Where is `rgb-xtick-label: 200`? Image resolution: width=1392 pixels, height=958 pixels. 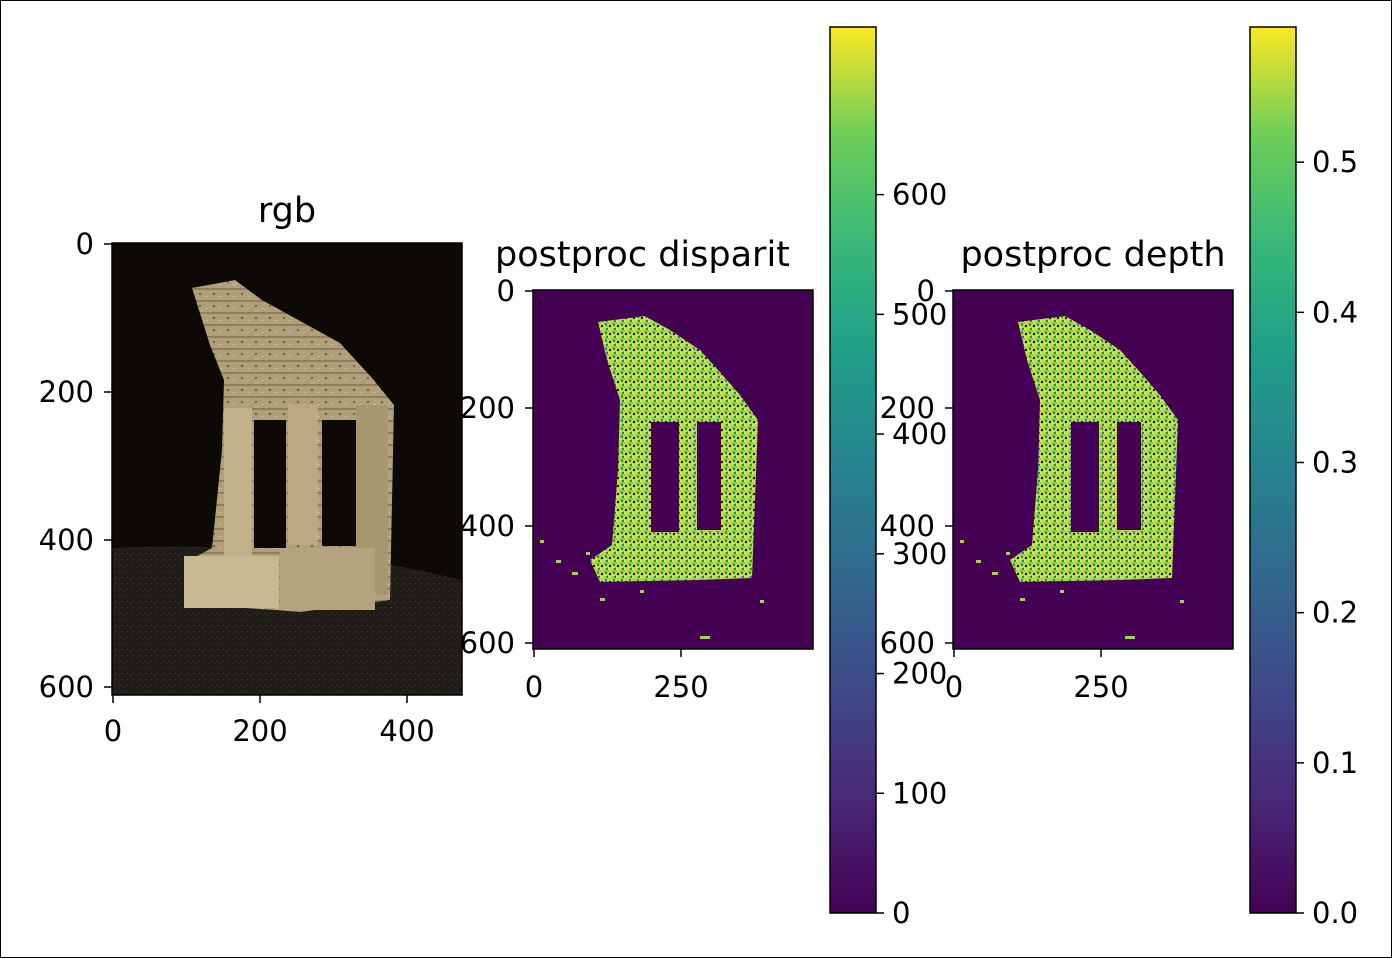 rgb-xtick-label: 200 is located at coordinates (259, 731).